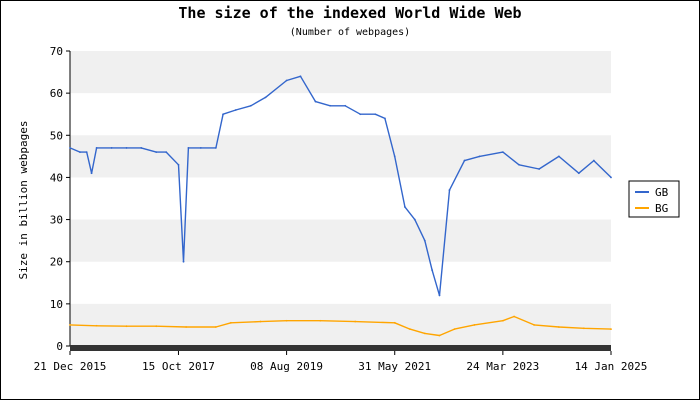  What do you see at coordinates (286, 366) in the screenshot?
I see `x-tick-label: 08 Aug 2019` at bounding box center [286, 366].